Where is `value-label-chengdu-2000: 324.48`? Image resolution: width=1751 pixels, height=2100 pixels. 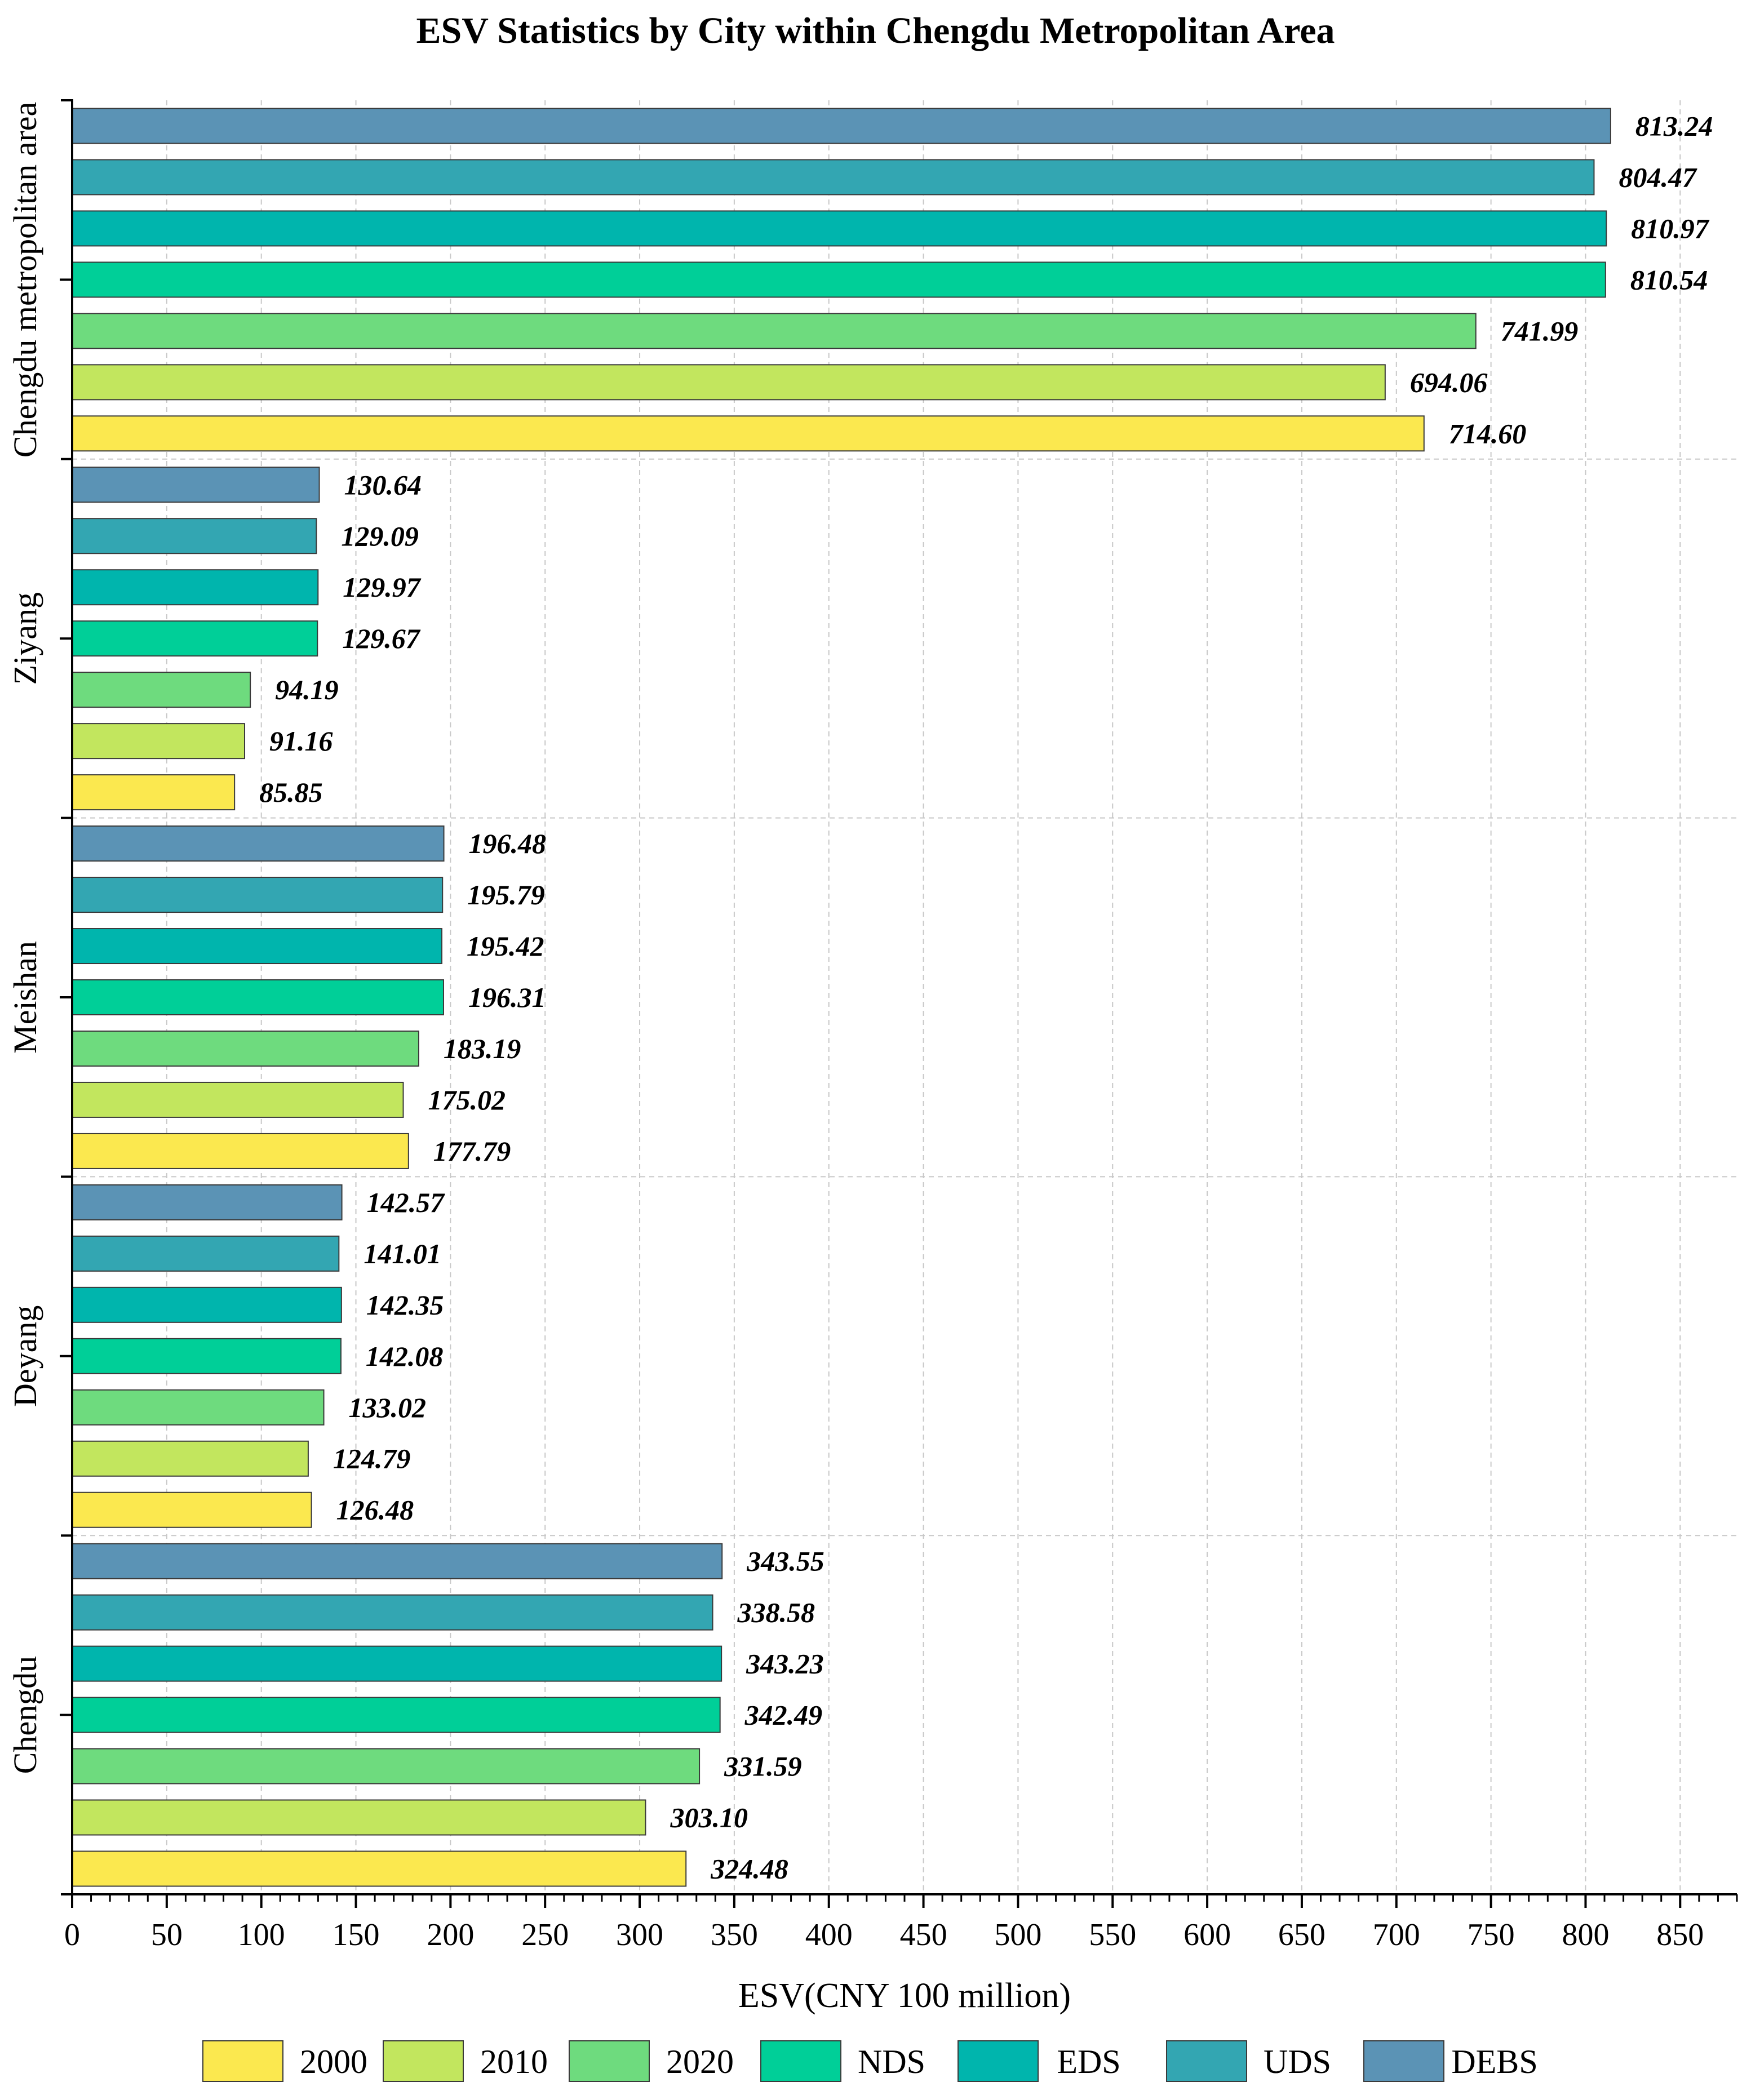 value-label-chengdu-2000: 324.48 is located at coordinates (749, 1869).